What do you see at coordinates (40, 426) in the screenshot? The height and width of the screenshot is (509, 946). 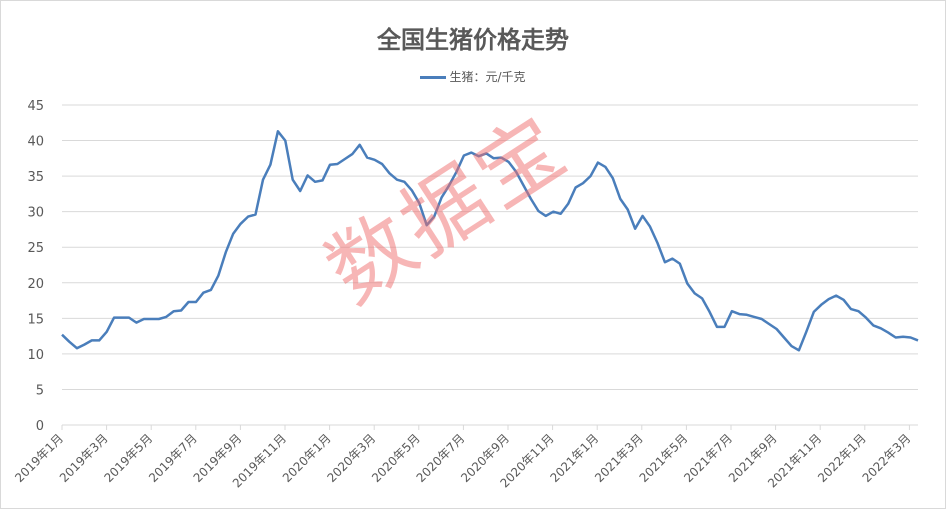 I see `y-tick-label: 0` at bounding box center [40, 426].